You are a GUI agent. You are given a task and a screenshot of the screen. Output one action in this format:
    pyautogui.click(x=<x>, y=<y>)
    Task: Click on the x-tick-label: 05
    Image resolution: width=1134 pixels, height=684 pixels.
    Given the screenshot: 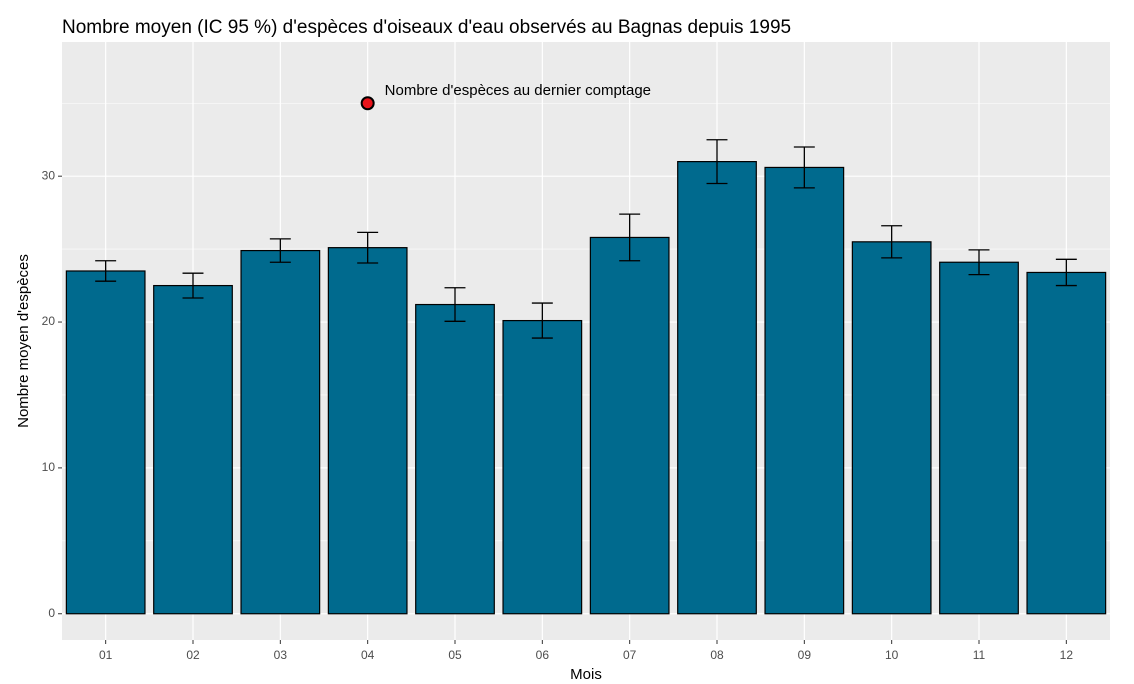 What is the action you would take?
    pyautogui.click(x=455, y=655)
    